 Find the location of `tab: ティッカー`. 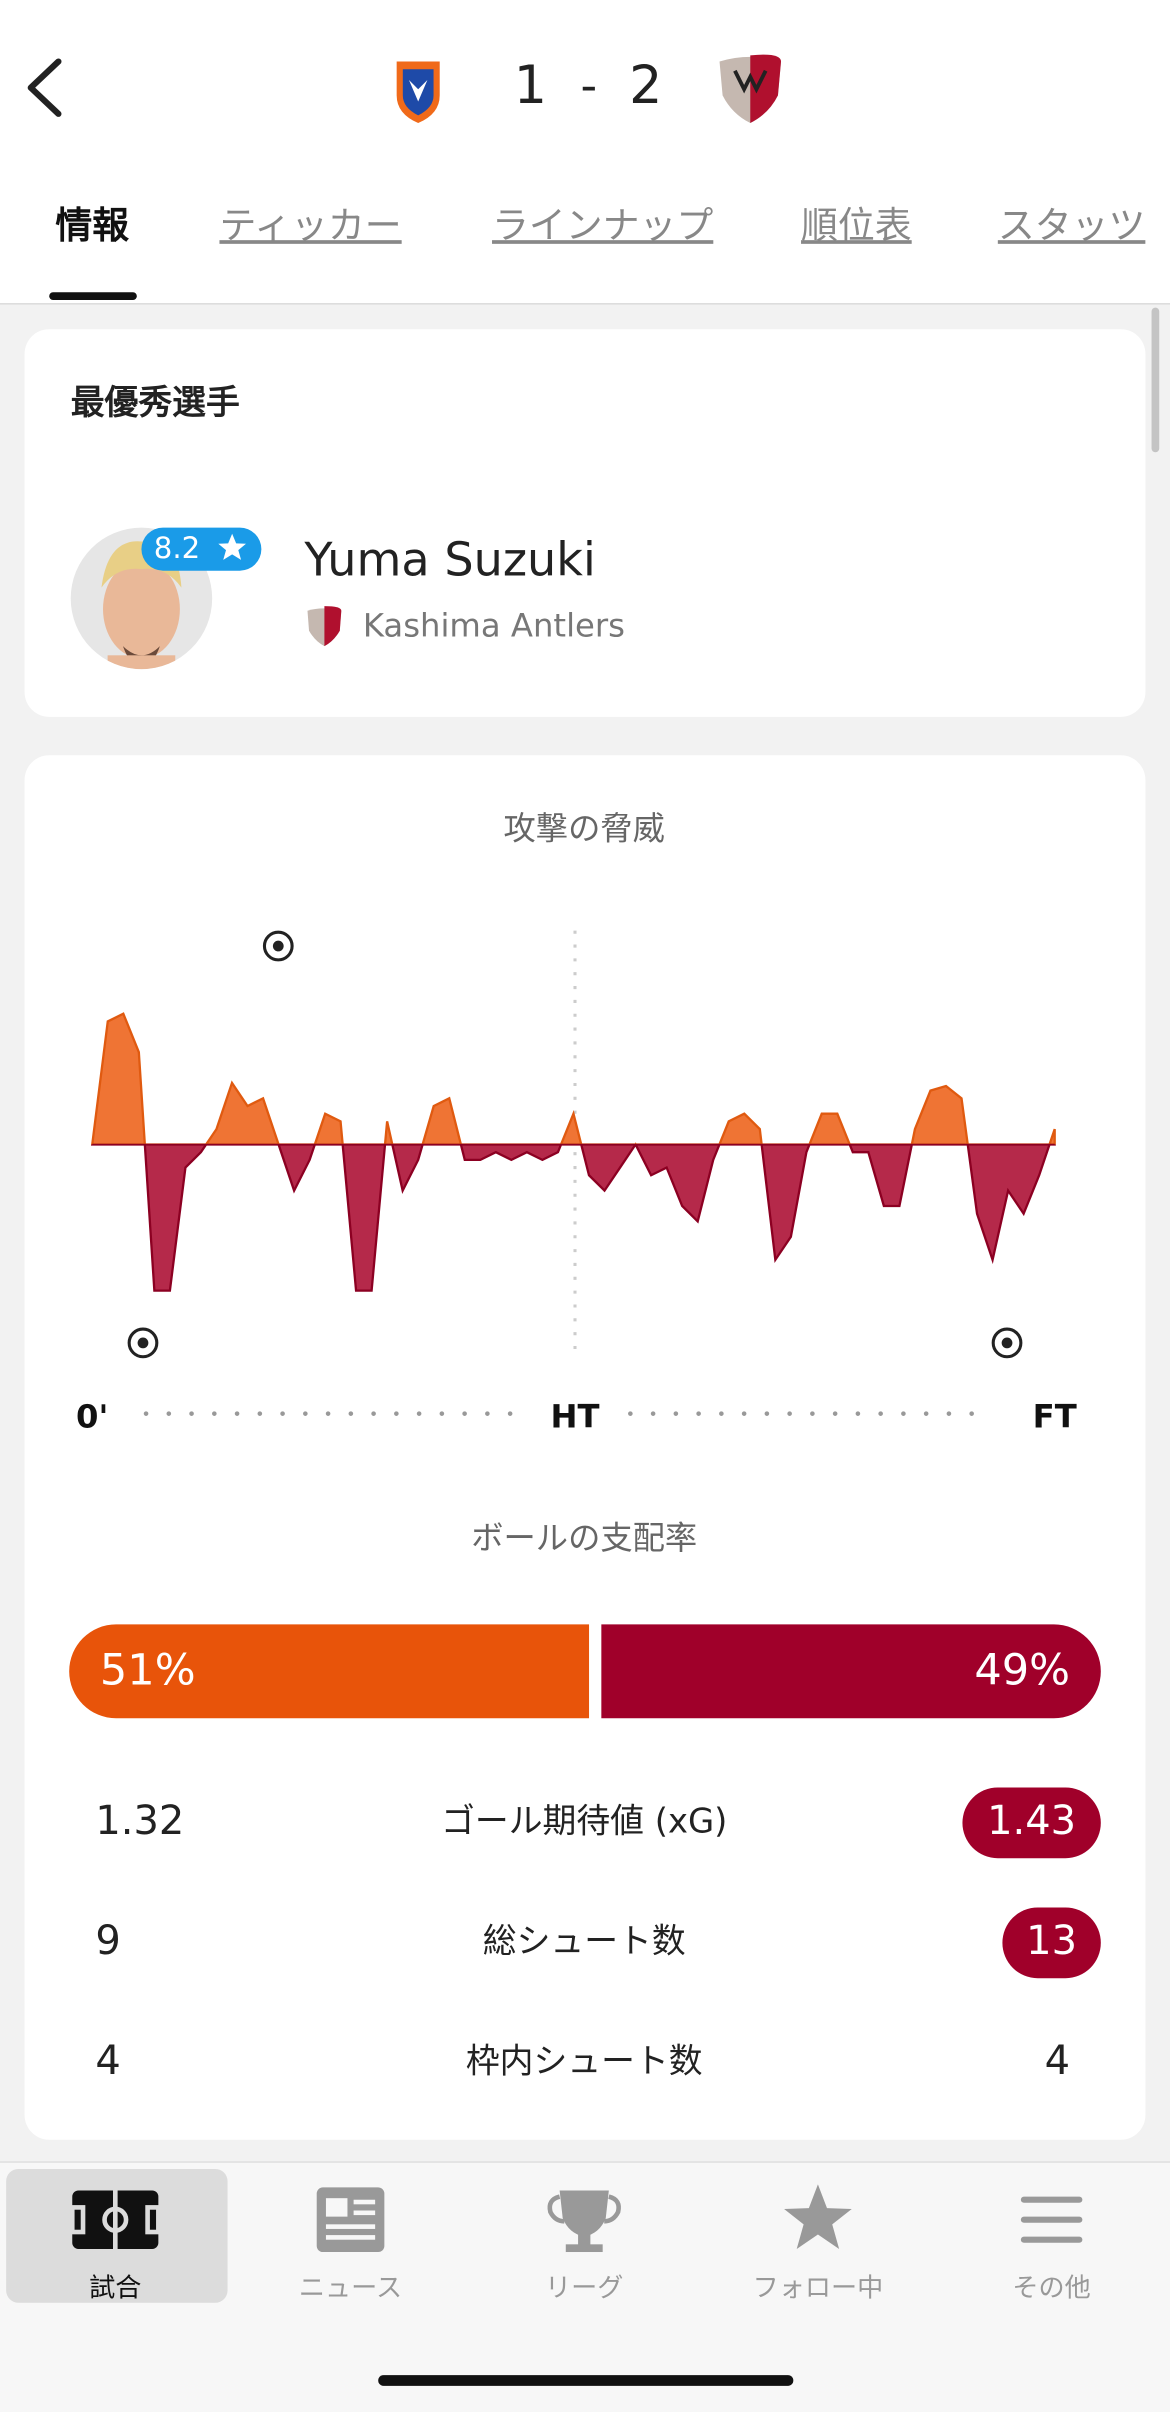

tab: ティッカー is located at coordinates (310, 225).